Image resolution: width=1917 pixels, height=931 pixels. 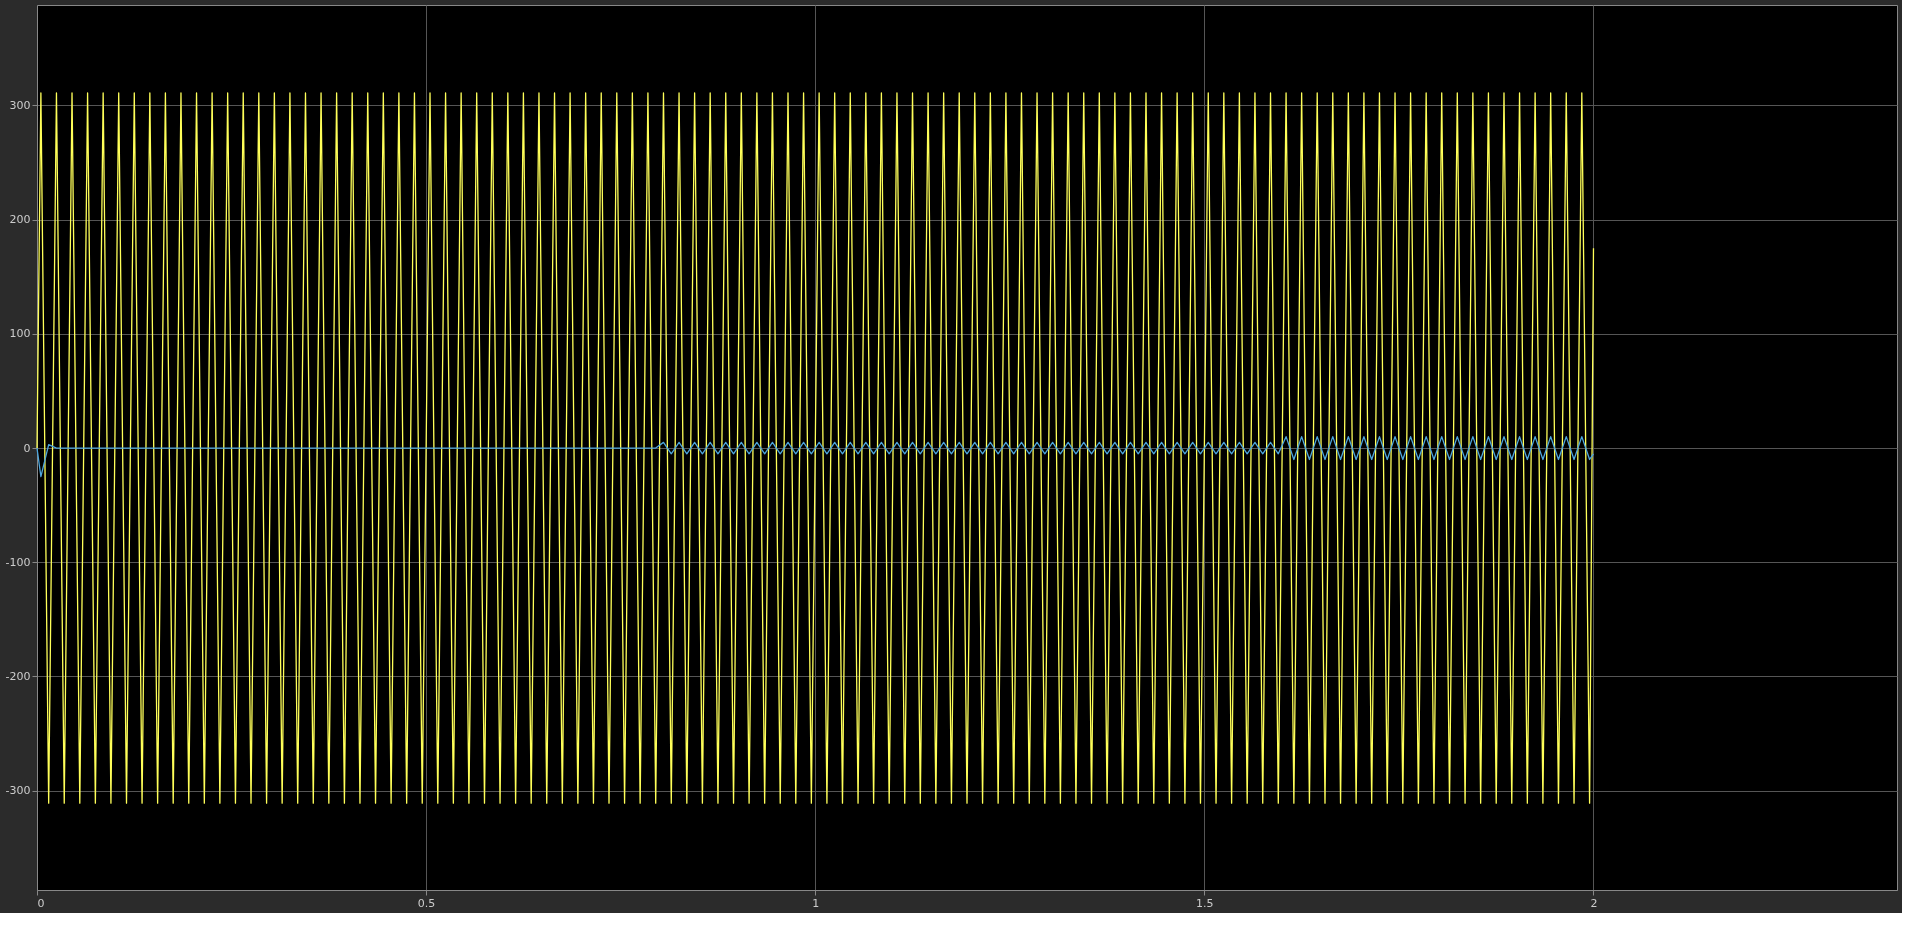 What do you see at coordinates (20, 105) in the screenshot?
I see `y-tick-label: 300` at bounding box center [20, 105].